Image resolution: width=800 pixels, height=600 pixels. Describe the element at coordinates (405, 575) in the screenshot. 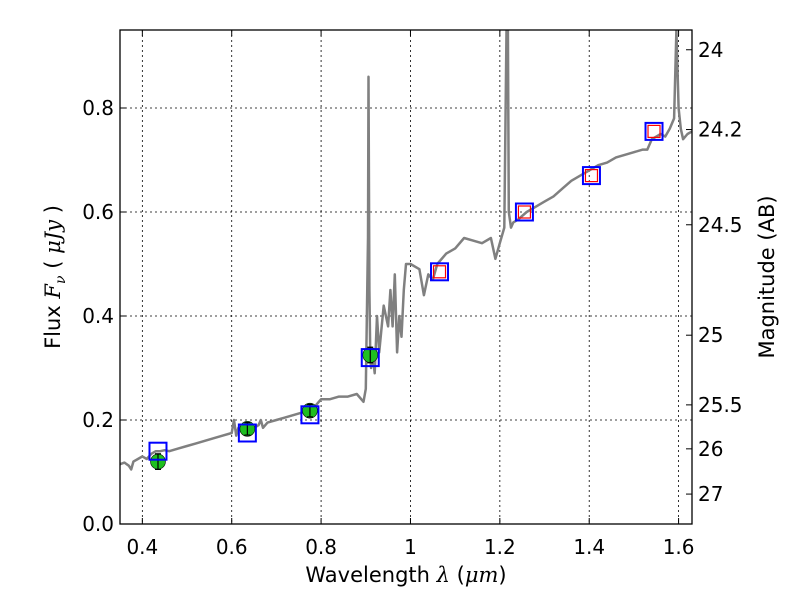

I see `x-axis-label: Wavelength λ (μm)` at that location.